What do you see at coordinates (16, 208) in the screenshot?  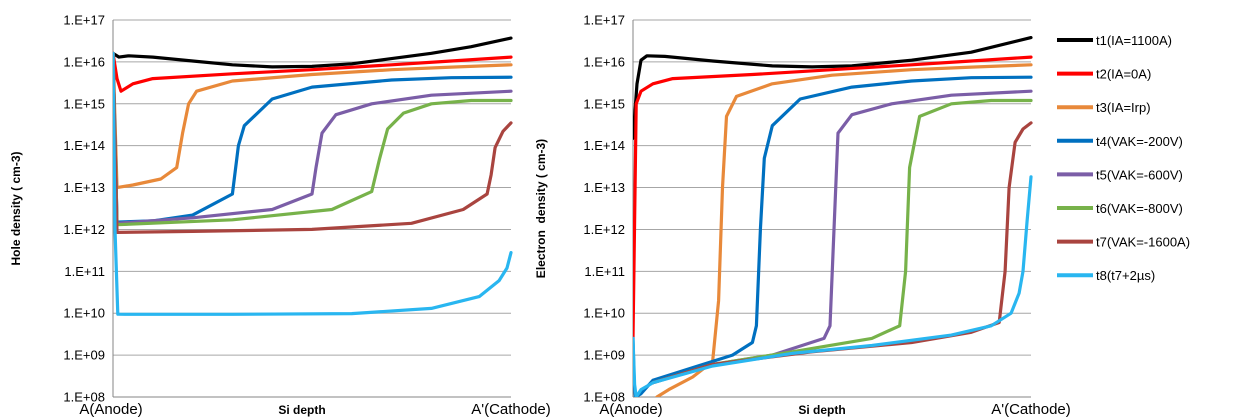 I see `y-axis-label: Hole density ( cm-3)` at bounding box center [16, 208].